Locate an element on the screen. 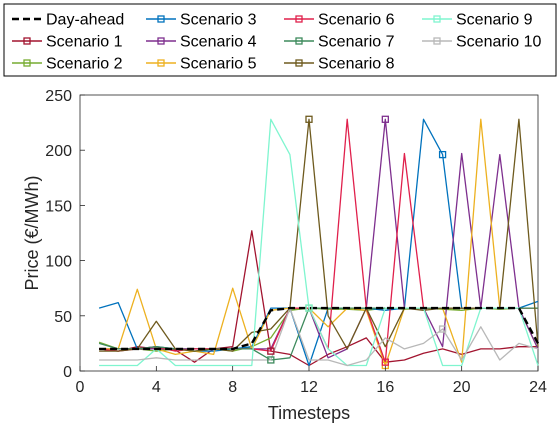 The image size is (560, 430). y-axis-label: Price (€/MWh) is located at coordinates (32, 232).